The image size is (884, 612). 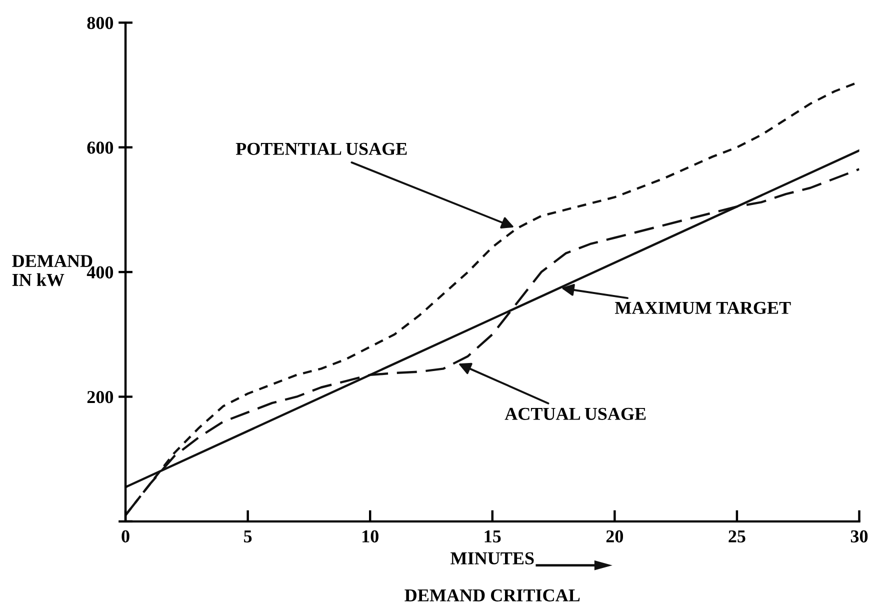 I want to click on text: DEMAND CRITICAL, so click(x=492, y=595).